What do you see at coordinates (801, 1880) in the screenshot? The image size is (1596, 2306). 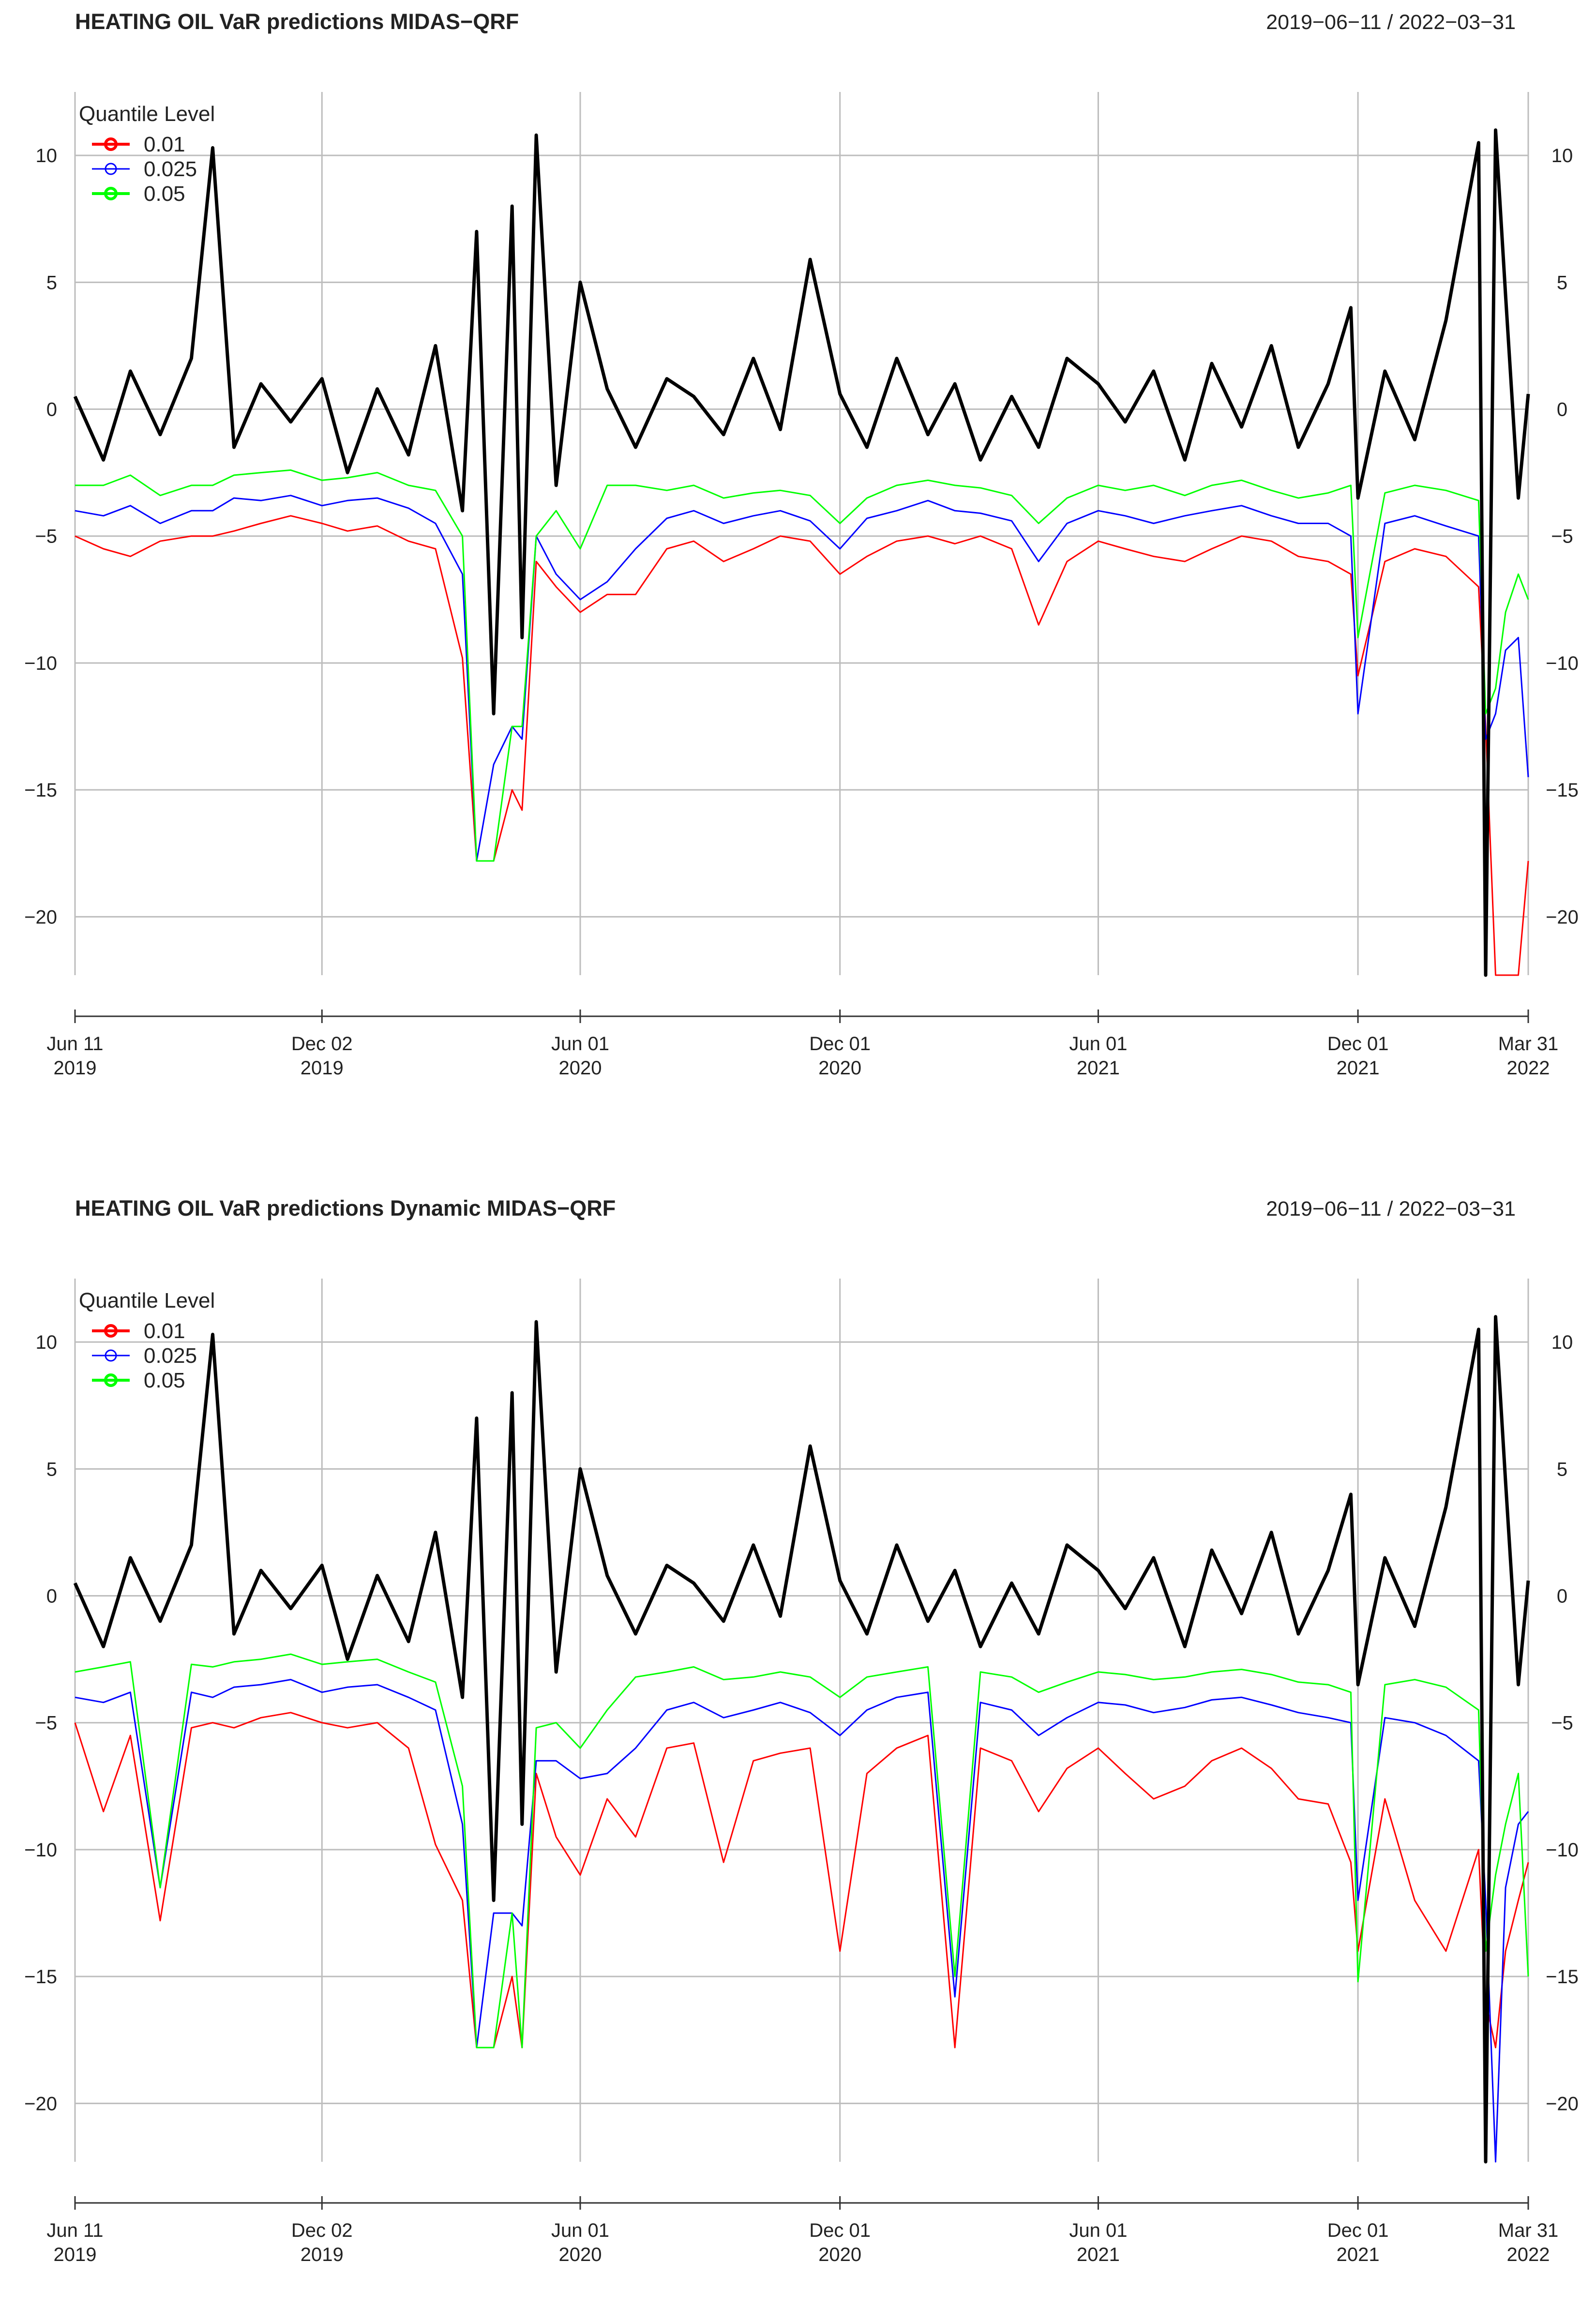 I see `series-line-quantile-0.01` at bounding box center [801, 1880].